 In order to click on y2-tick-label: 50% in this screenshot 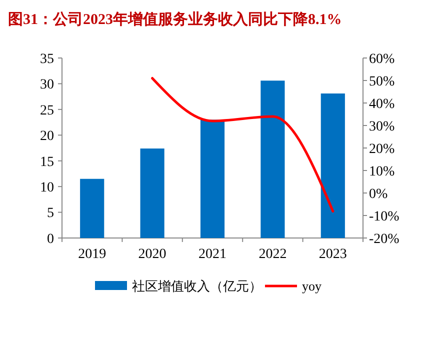, I will do `click(382, 82)`.